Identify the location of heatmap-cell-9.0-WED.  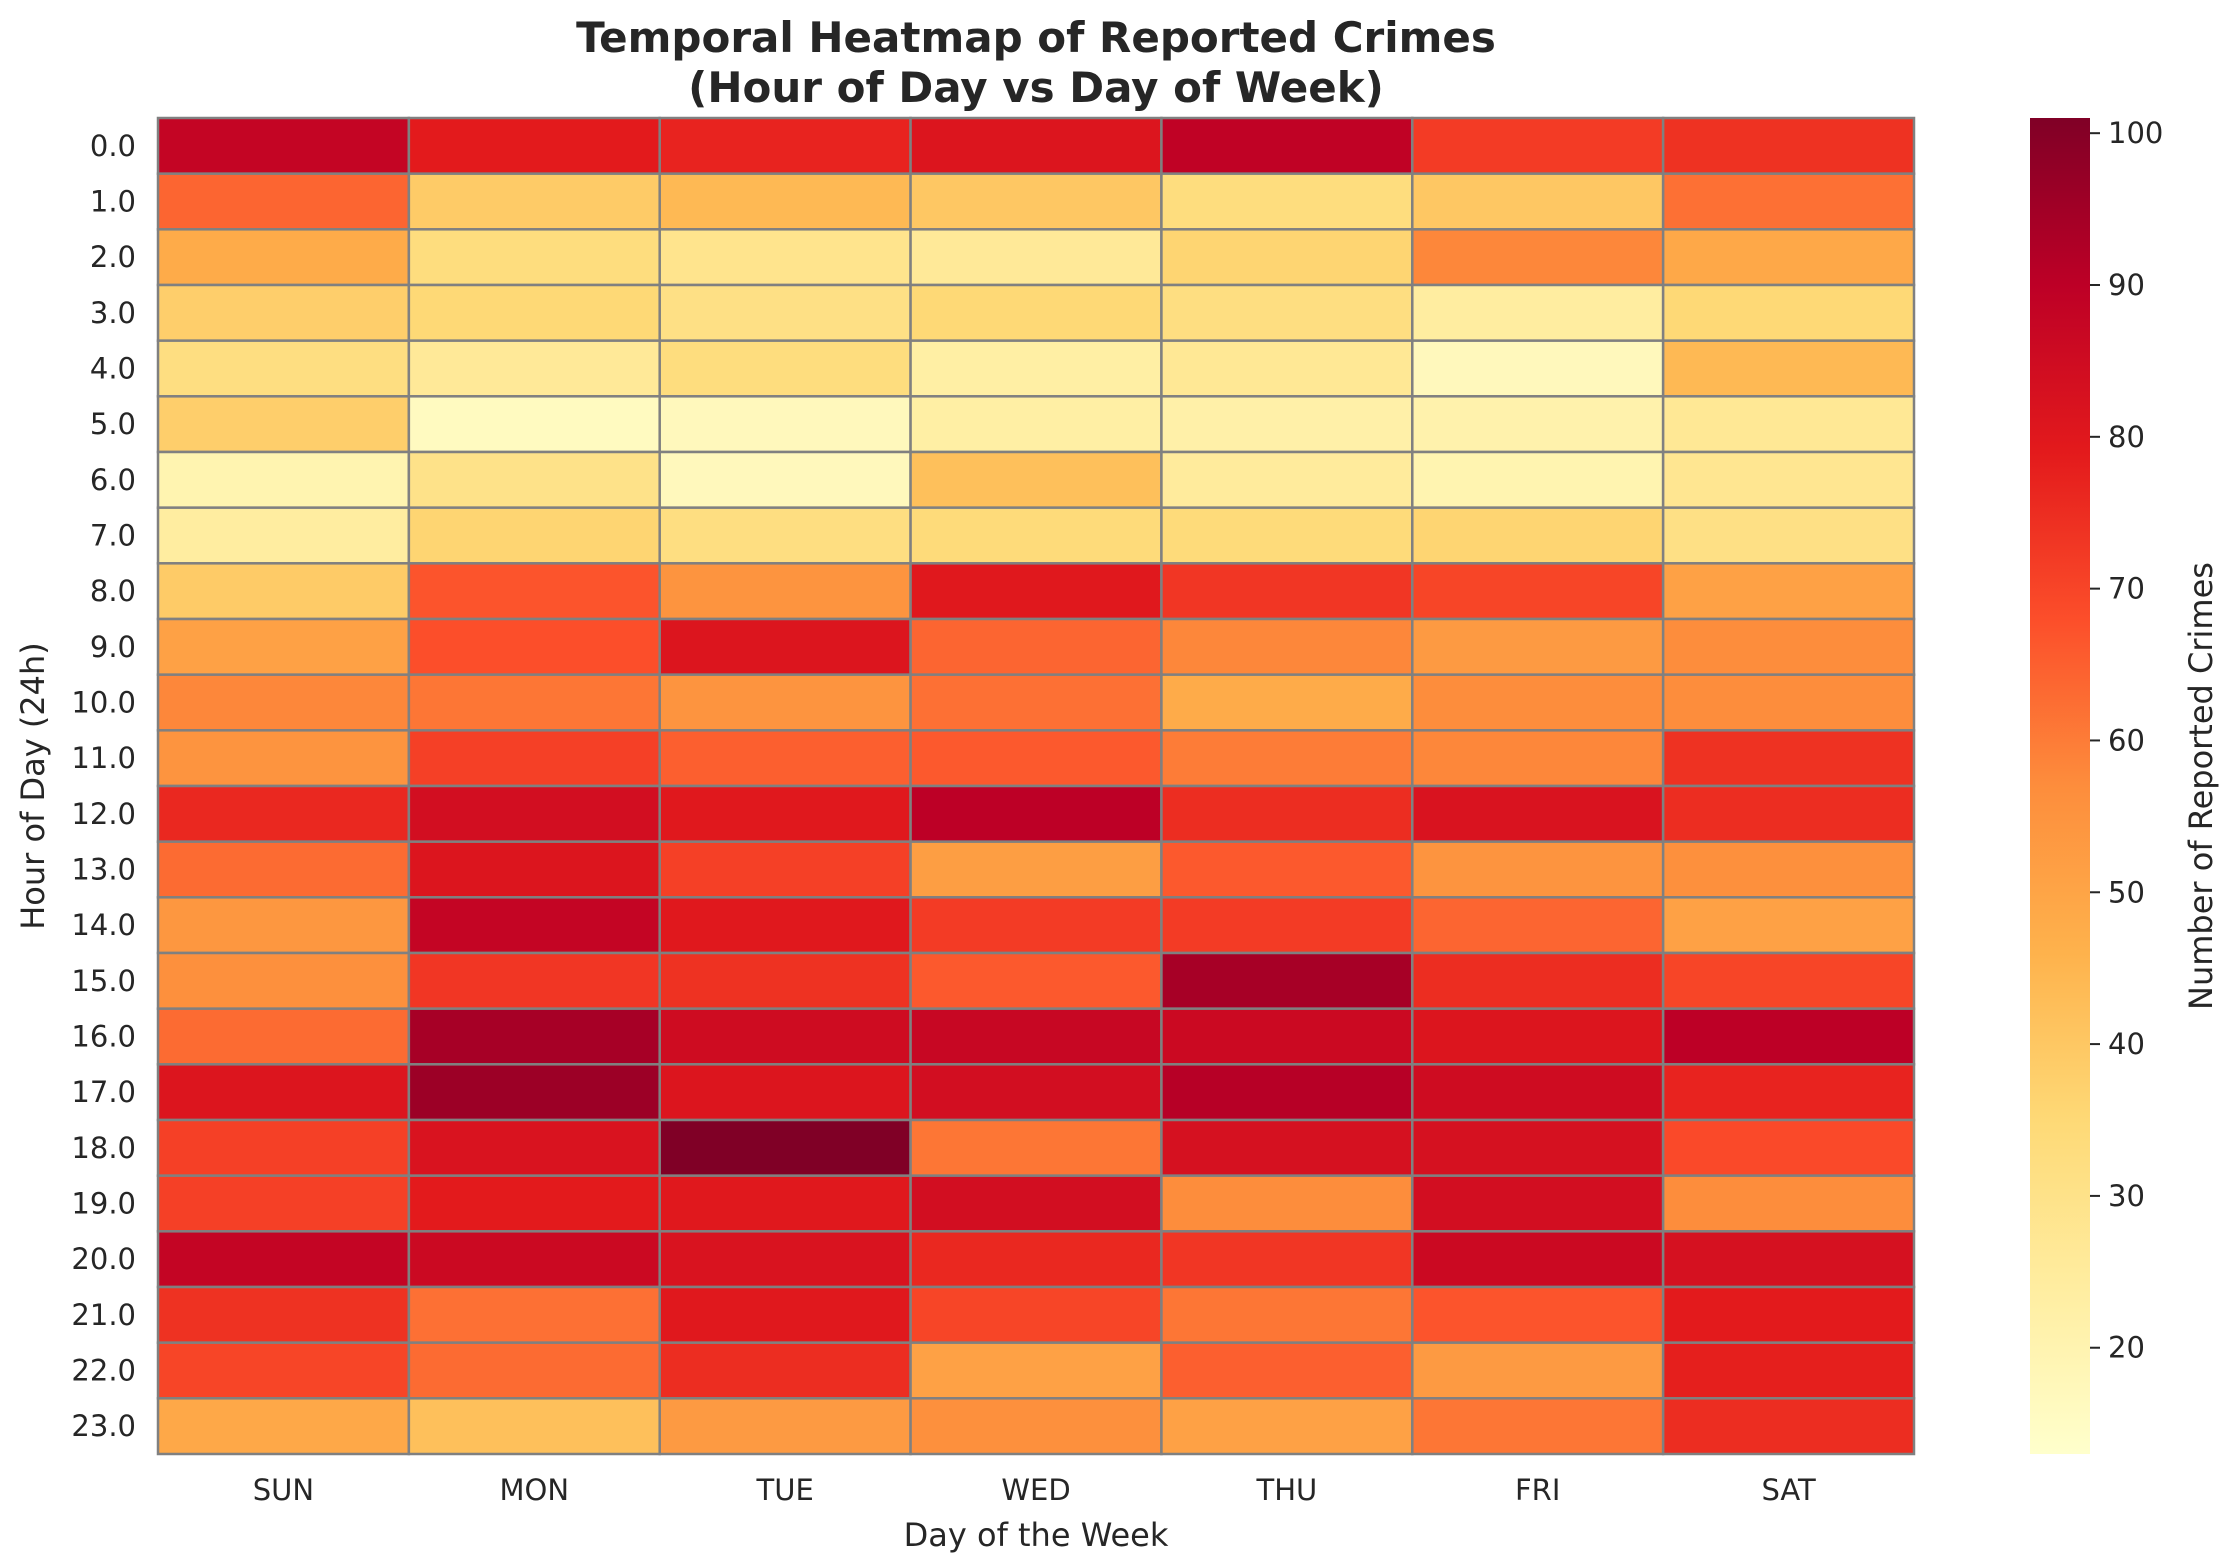
(1036, 646).